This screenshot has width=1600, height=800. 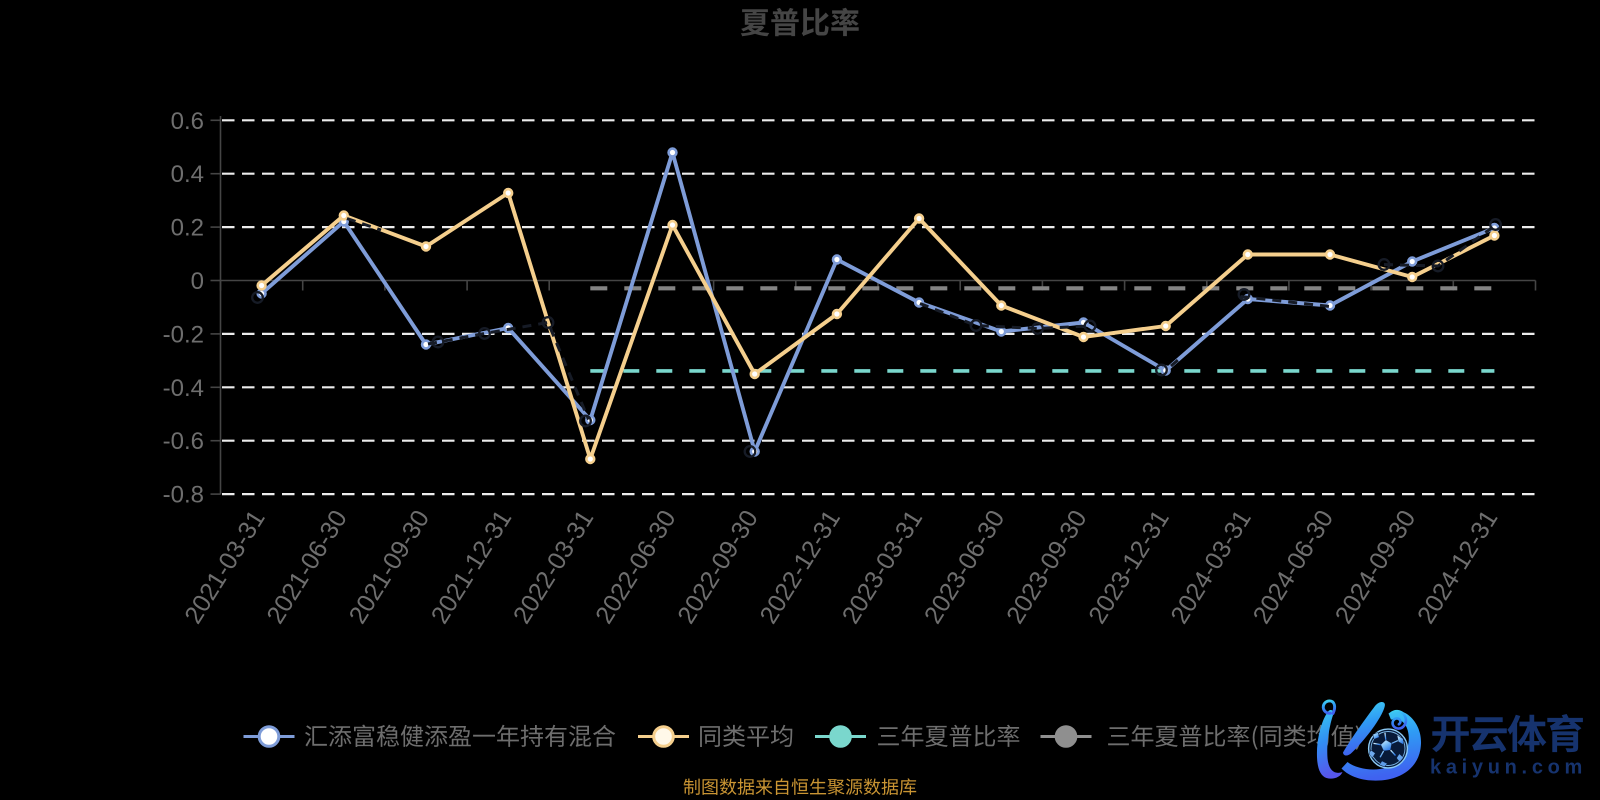 I want to click on svg-text: -0.2, so click(x=183, y=334).